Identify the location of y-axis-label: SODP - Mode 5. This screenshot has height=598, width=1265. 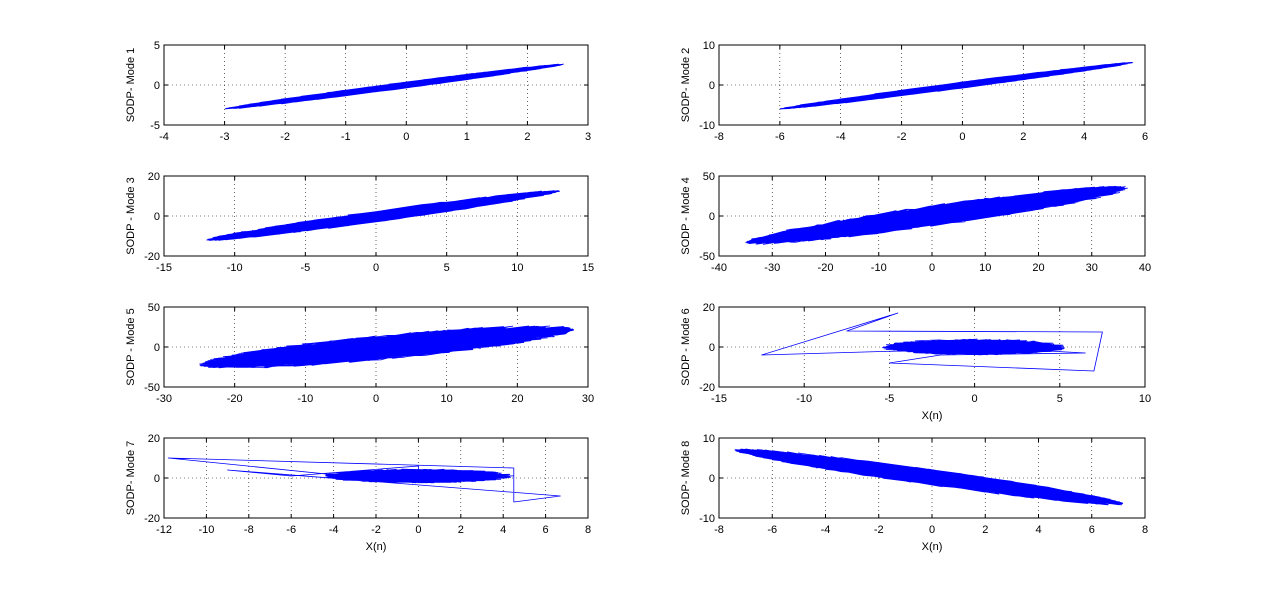
(131, 346).